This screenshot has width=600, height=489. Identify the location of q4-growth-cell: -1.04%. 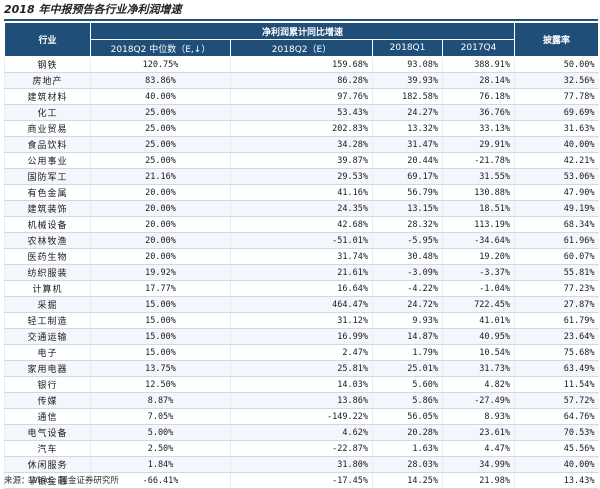
(478, 288).